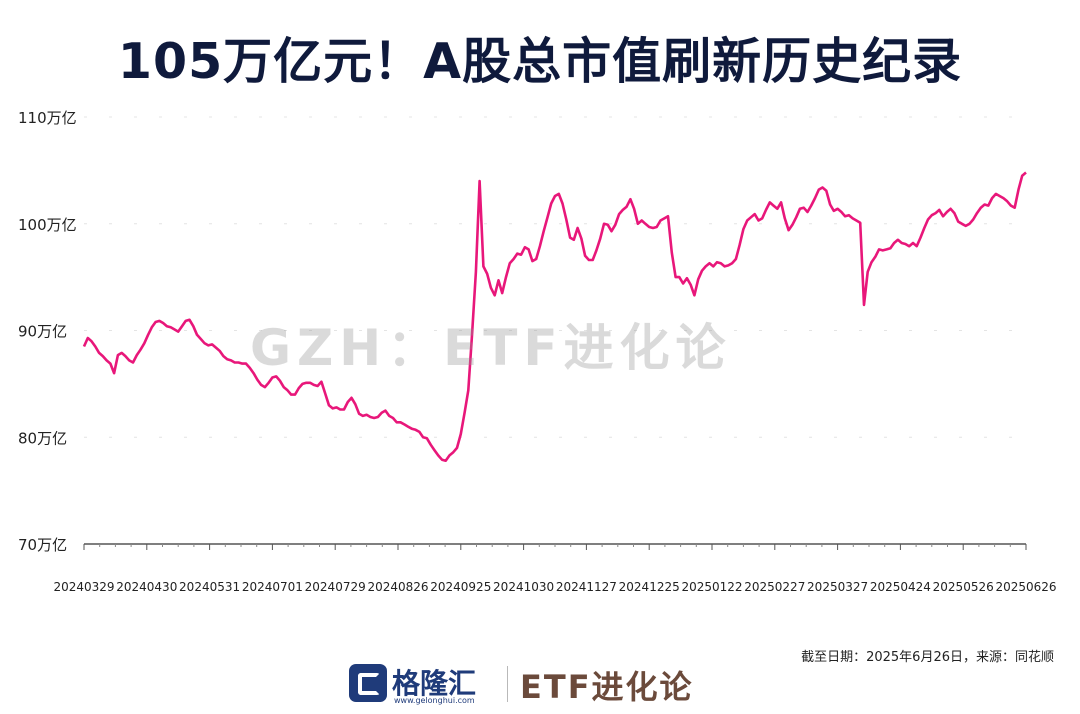 The height and width of the screenshot is (714, 1080). I want to click on y-tick-label: 80万亿, so click(42, 438).